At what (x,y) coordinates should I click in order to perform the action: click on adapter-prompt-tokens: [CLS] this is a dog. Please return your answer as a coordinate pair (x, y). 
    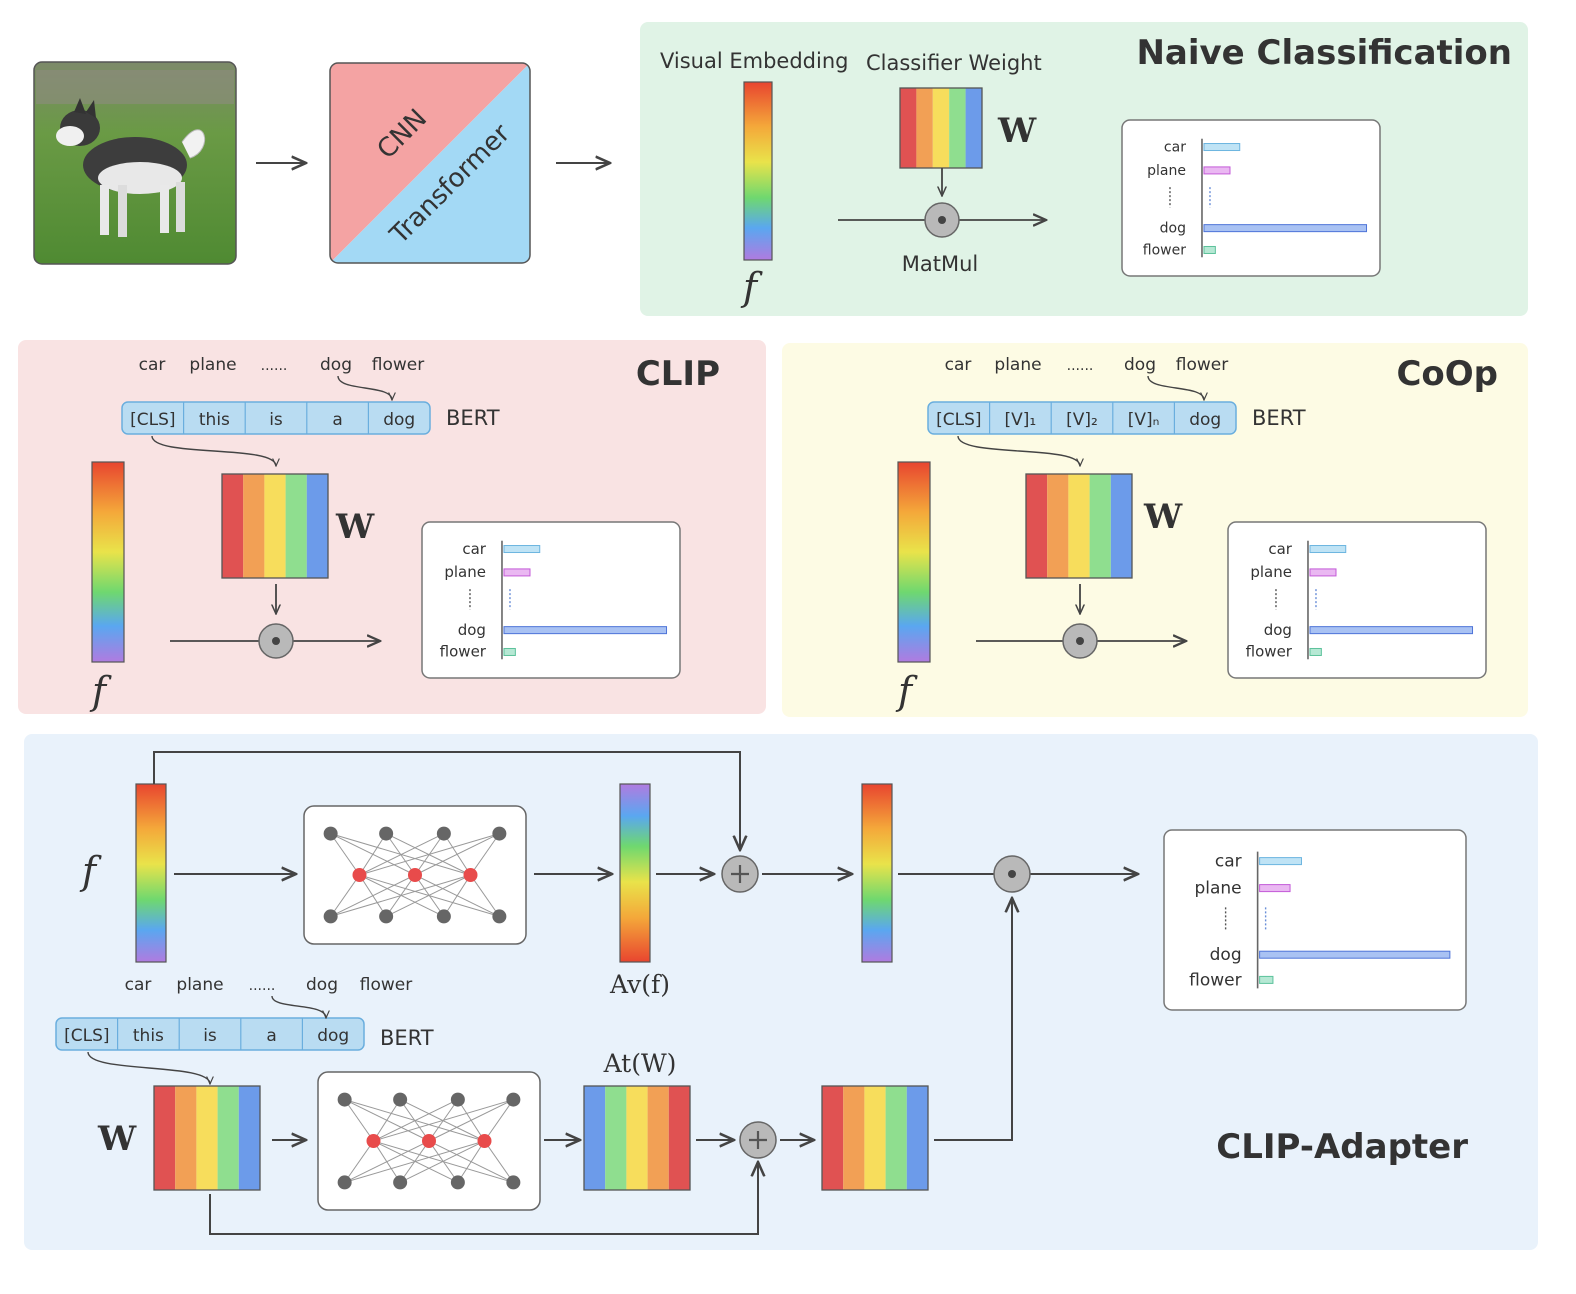
    Looking at the image, I should click on (210, 1034).